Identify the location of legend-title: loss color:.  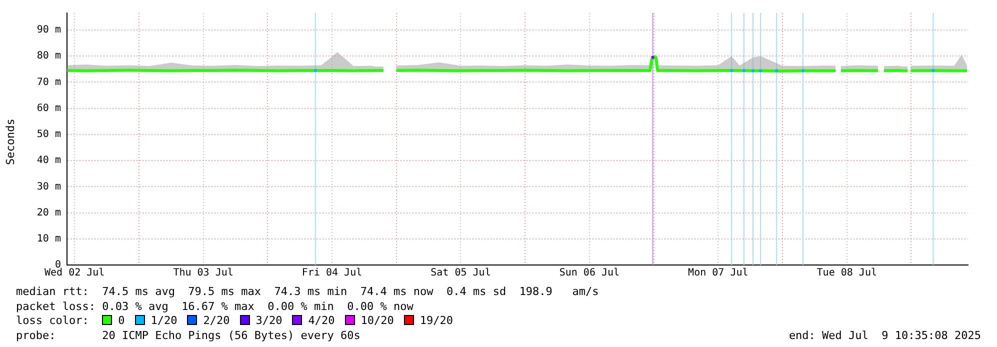
(53, 320).